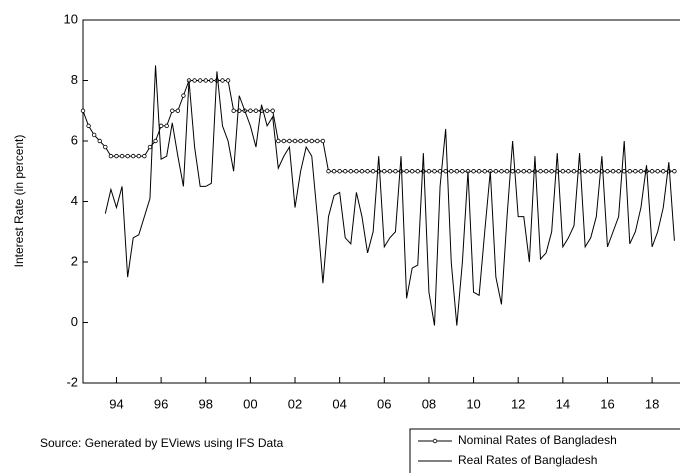 The width and height of the screenshot is (680, 473). I want to click on legend-label: Nominal Rates of Bangladesh, so click(537, 440).